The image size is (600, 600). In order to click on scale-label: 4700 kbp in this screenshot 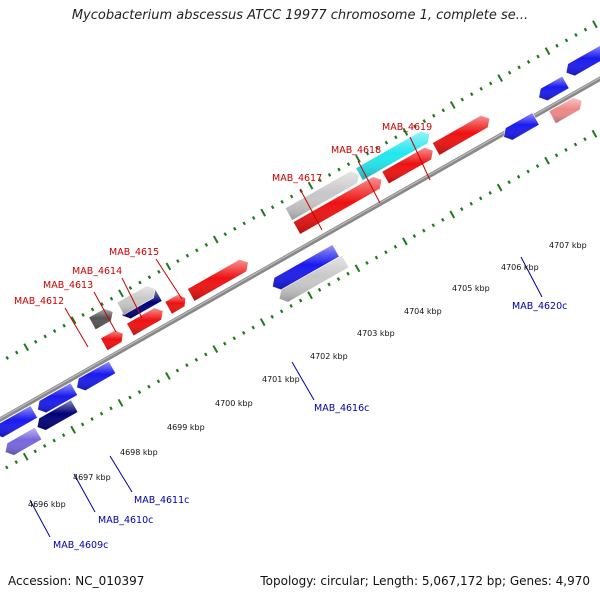, I will do `click(234, 403)`.